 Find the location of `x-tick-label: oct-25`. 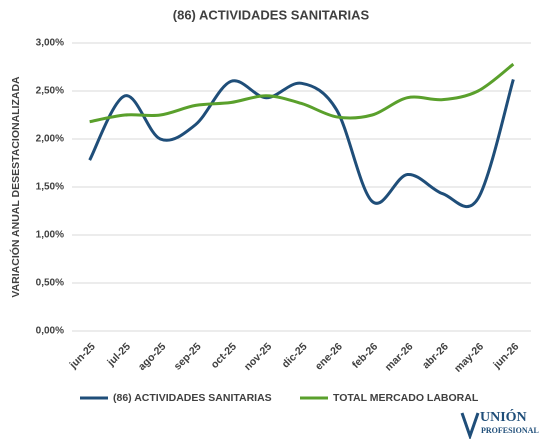

x-tick-label: oct-25 is located at coordinates (224, 355).